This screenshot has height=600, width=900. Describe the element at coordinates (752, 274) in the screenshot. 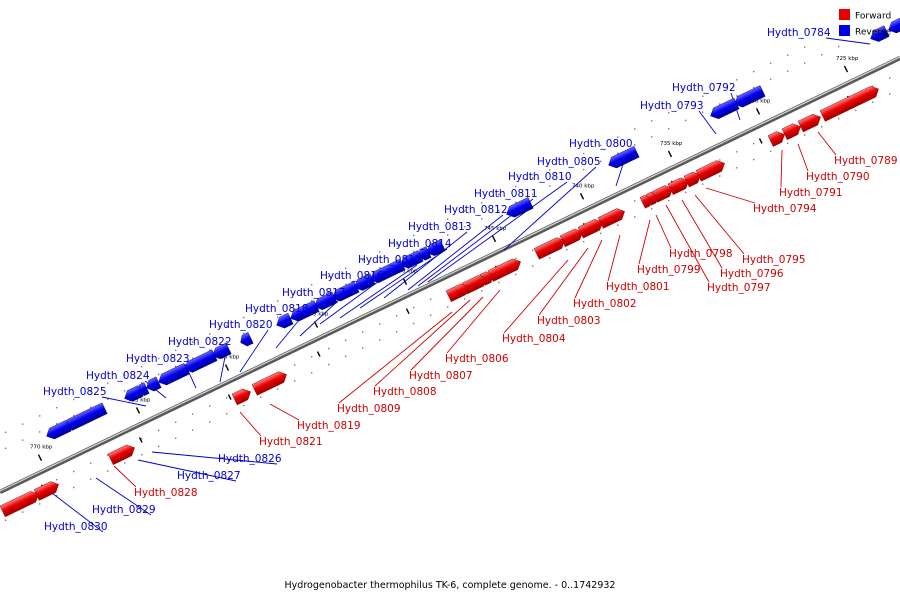

I see `gene-label-hydth-0796: Hydth_0796` at that location.